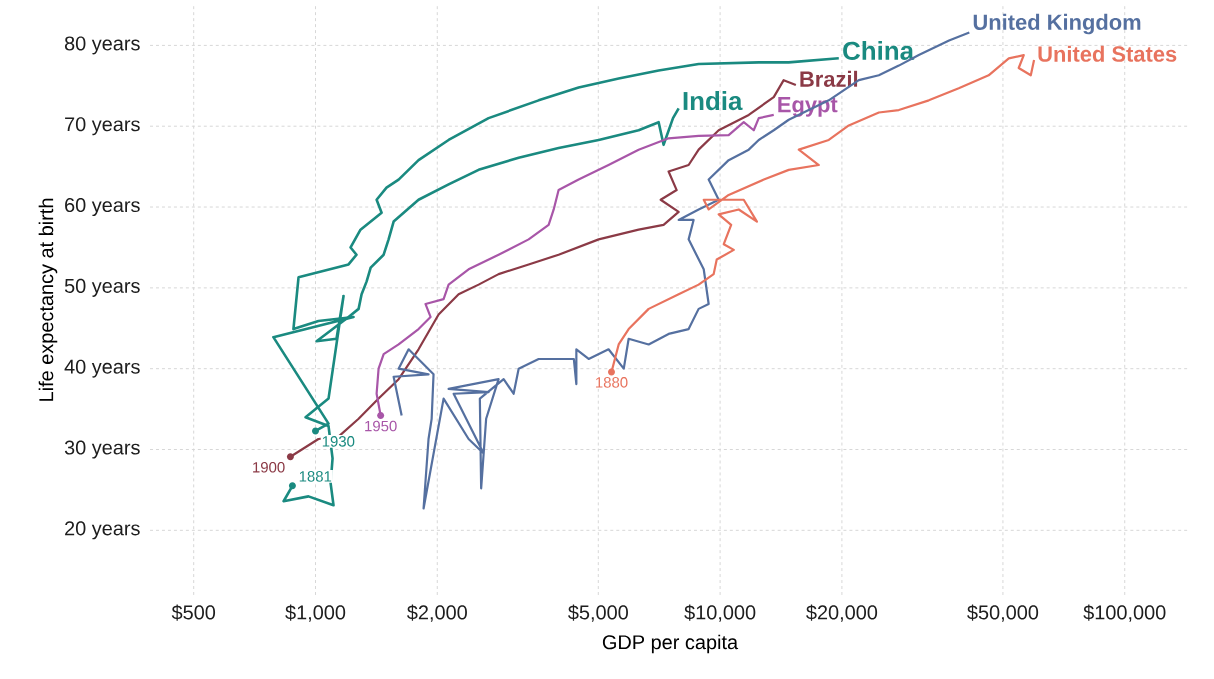 Image resolution: width=1214 pixels, height=679 pixels. What do you see at coordinates (720, 613) in the screenshot?
I see `x-tick-label: $10,000` at bounding box center [720, 613].